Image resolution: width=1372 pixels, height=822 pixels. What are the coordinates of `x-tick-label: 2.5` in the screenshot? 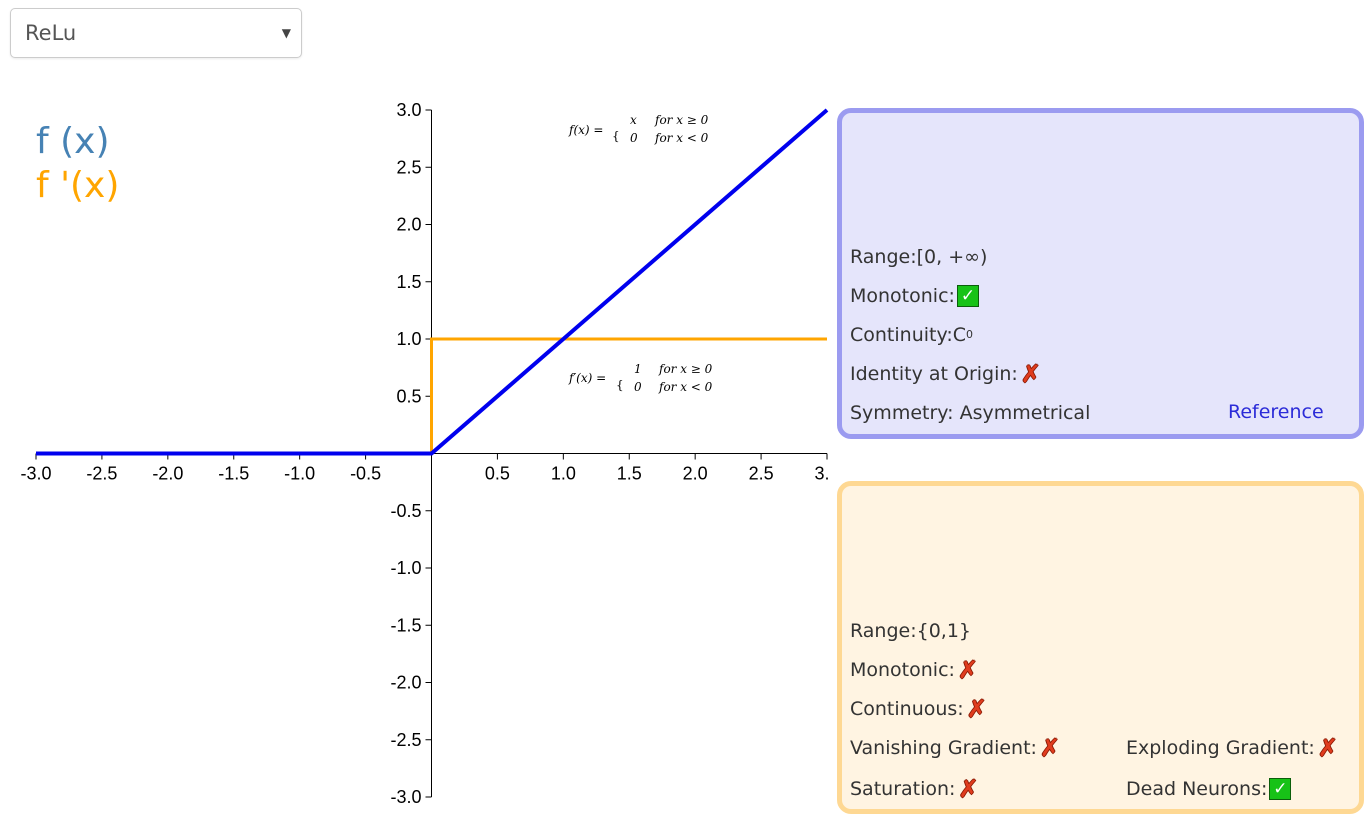 It's located at (761, 474).